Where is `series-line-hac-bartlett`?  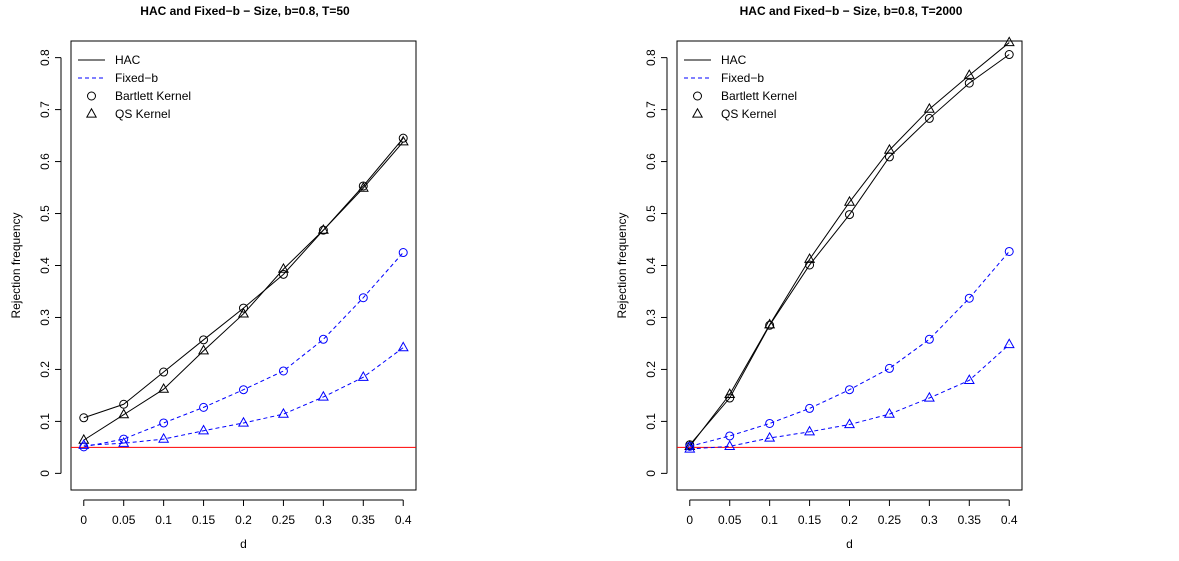
series-line-hac-bartlett is located at coordinates (243, 278).